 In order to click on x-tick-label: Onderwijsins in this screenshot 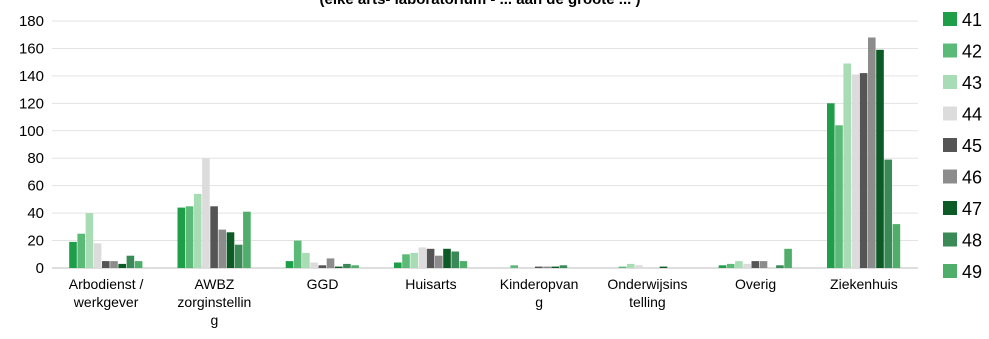, I will do `click(647, 284)`.